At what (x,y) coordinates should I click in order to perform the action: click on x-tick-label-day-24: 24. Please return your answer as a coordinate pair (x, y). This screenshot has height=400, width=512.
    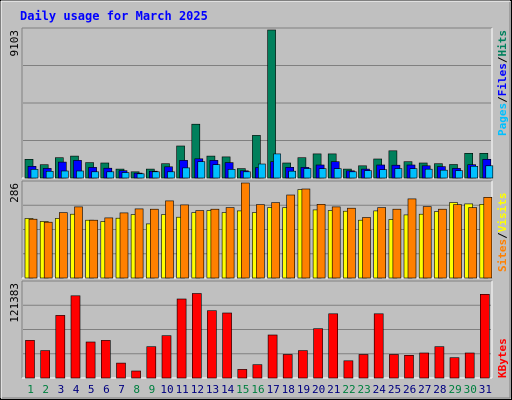
    Looking at the image, I should click on (380, 389).